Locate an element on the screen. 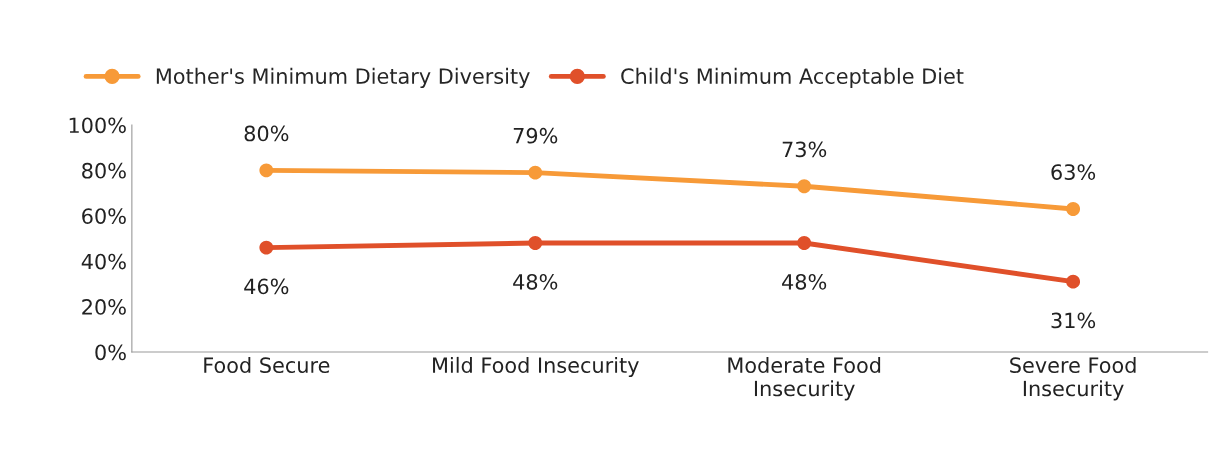  legend-label: Child's Minimum Acceptable Diet is located at coordinates (792, 78).